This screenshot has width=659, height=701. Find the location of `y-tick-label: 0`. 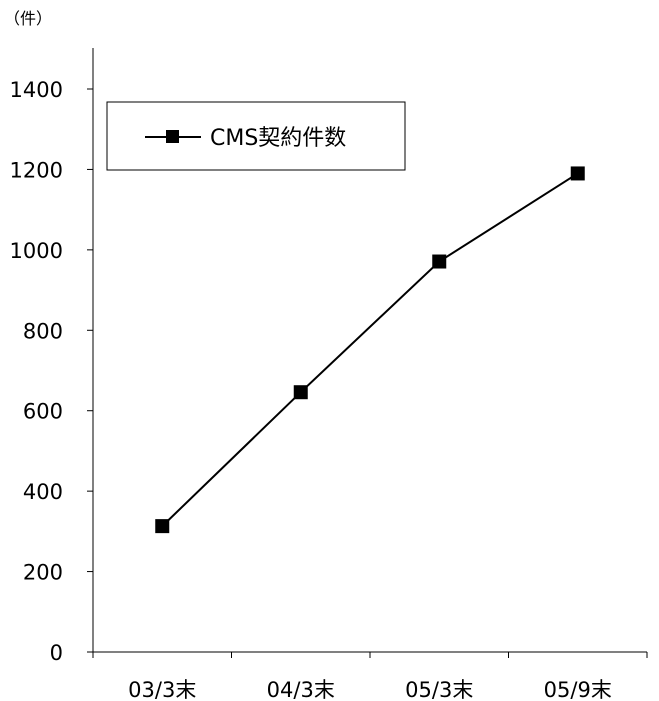

y-tick-label: 0 is located at coordinates (56, 653).